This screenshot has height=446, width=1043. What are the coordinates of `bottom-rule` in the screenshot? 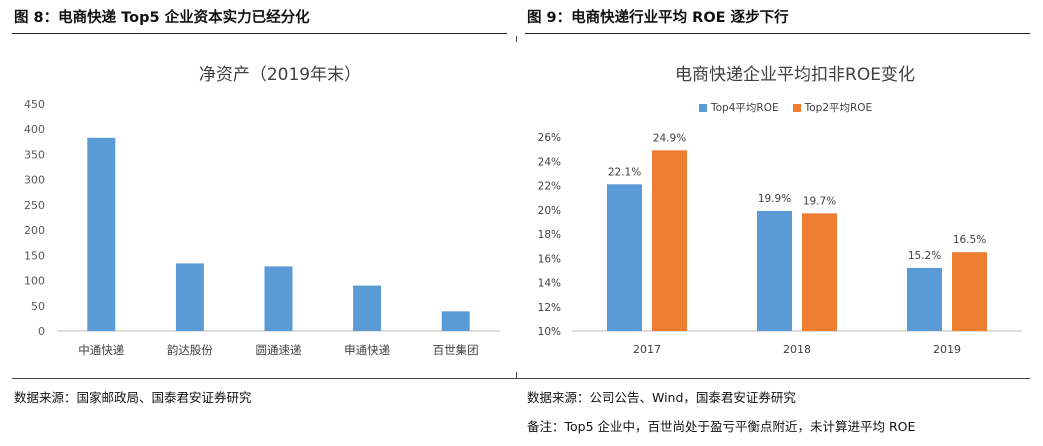 It's located at (521, 378).